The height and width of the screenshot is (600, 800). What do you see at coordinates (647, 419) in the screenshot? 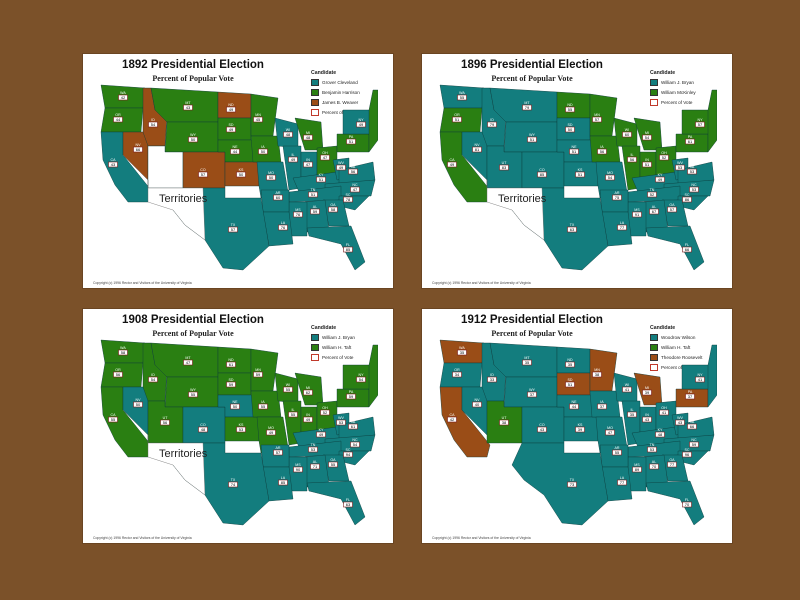
I see `percent-value: 43` at bounding box center [647, 419].